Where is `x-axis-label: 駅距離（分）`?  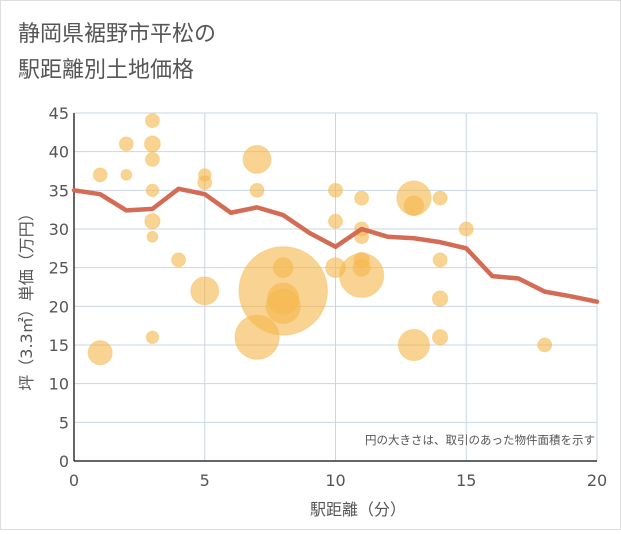
x-axis-label: 駅距離（分） is located at coordinates (358, 509).